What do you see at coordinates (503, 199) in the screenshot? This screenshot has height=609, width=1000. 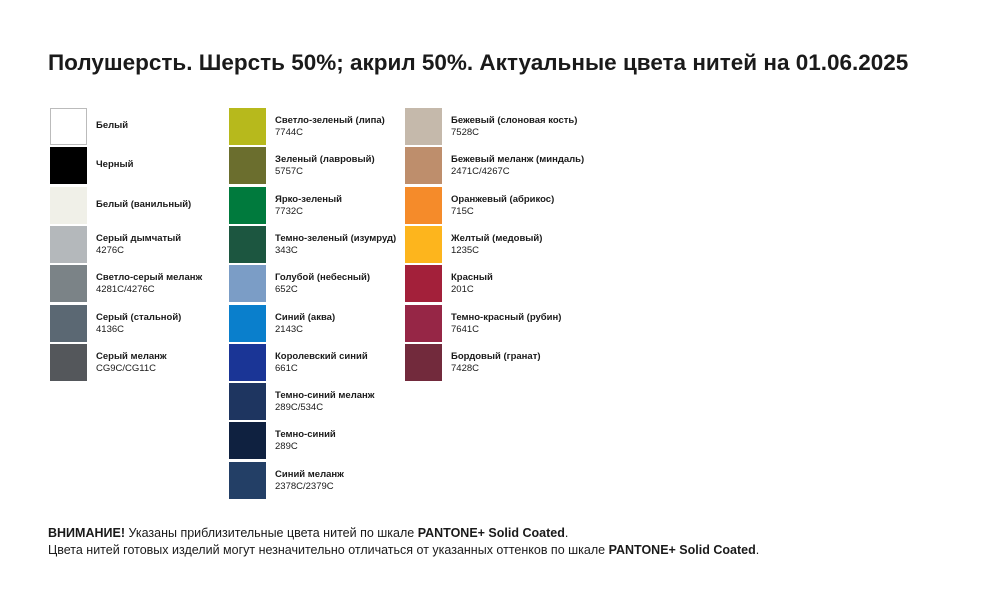 I see `color-name: Оранжевый (абрикос)` at bounding box center [503, 199].